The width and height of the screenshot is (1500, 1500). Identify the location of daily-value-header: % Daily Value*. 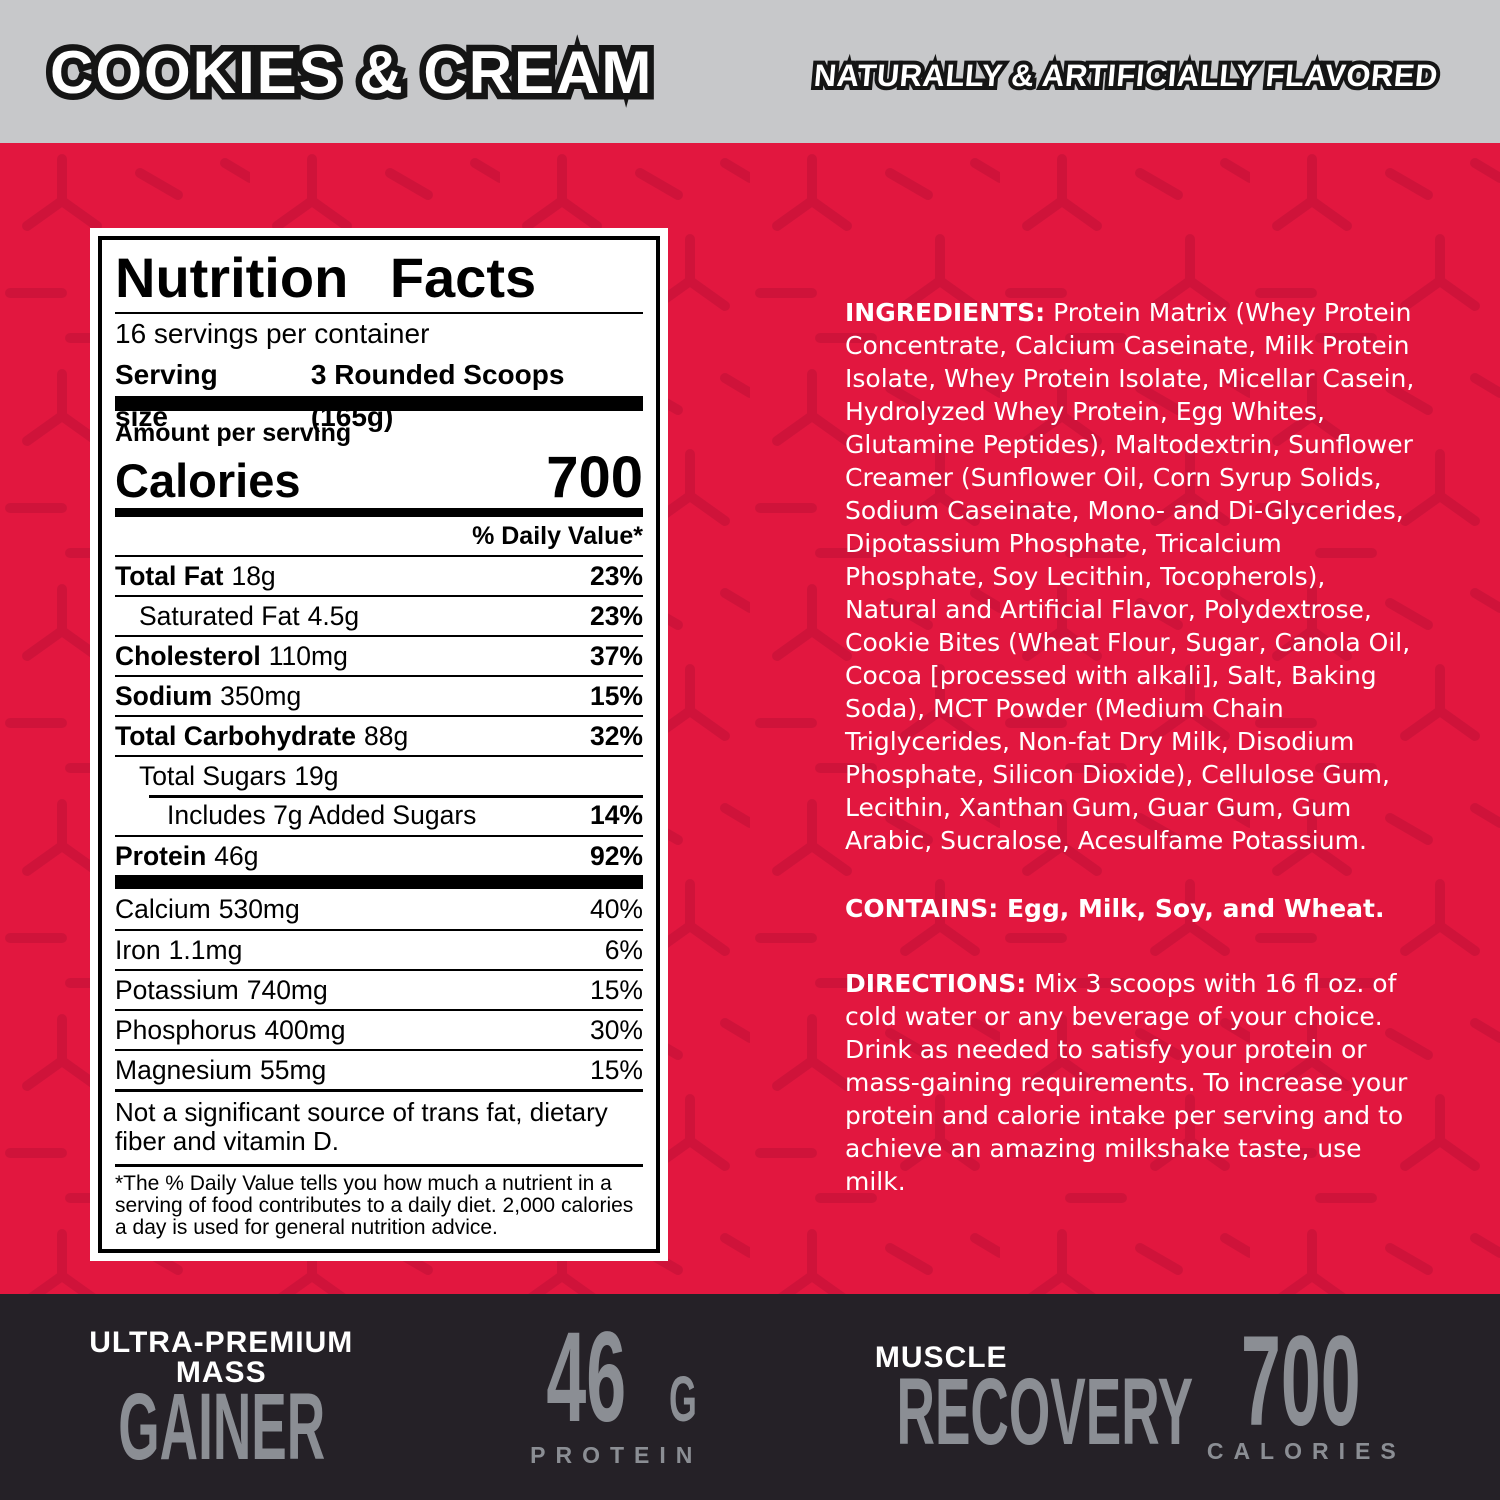
(557, 536).